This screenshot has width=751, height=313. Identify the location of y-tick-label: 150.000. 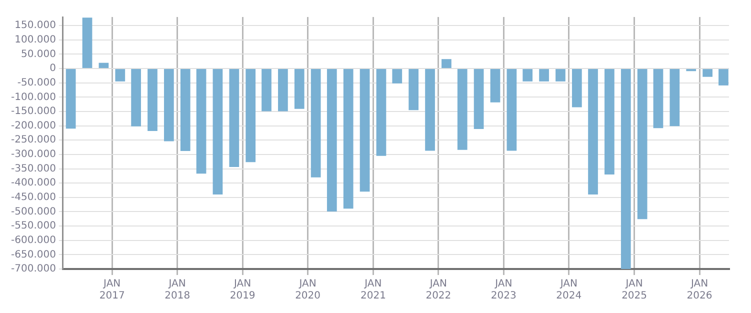
(35, 26).